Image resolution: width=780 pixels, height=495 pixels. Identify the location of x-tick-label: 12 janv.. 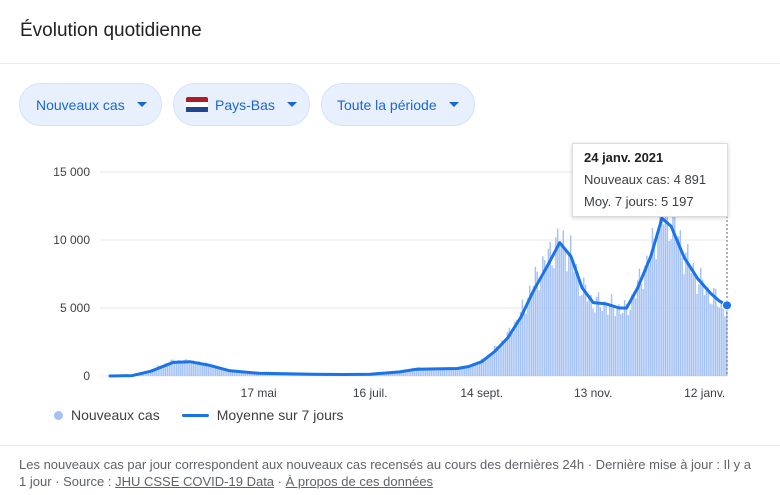
(704, 393).